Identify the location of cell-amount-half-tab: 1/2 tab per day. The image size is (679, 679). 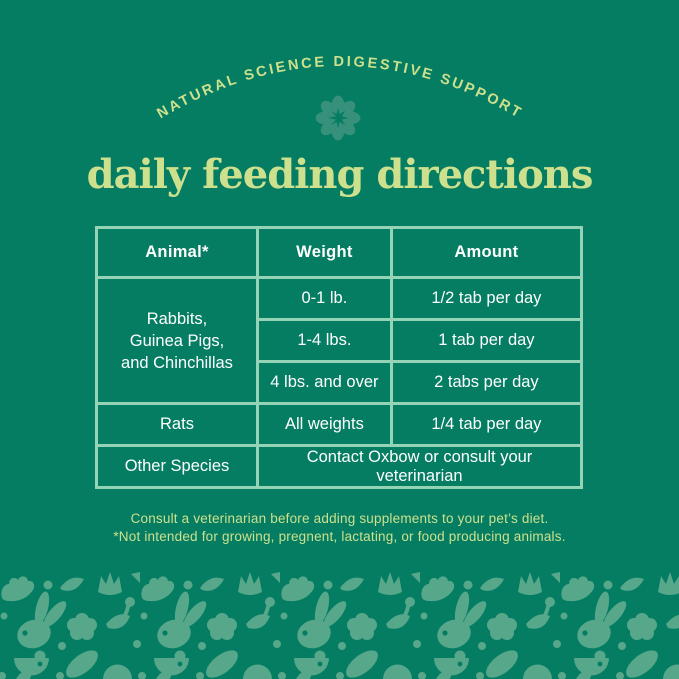
(486, 298).